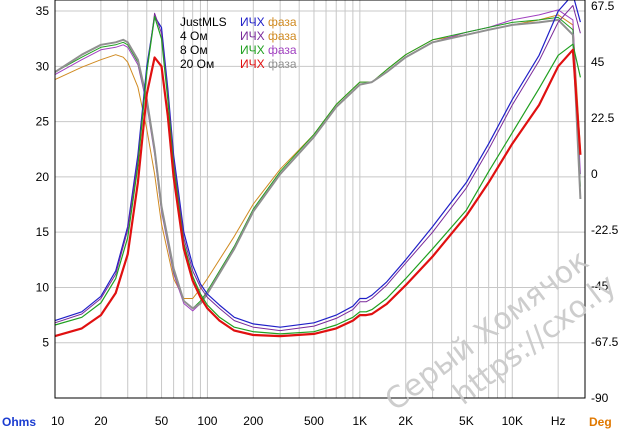 This screenshot has height=431, width=640. I want to click on x-tick-label: 2K, so click(405, 421).